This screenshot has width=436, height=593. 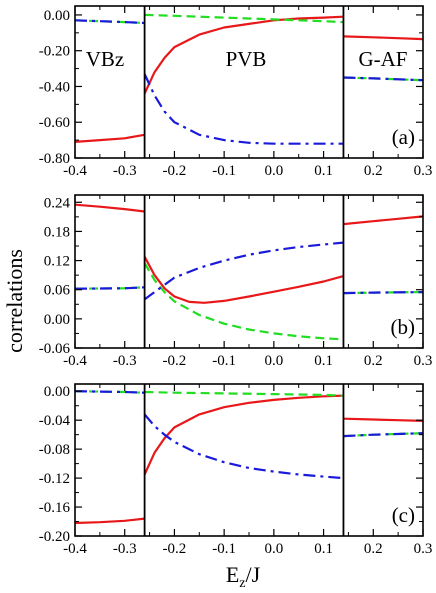 I want to click on x-axis-label: Ez/J, so click(x=243, y=576).